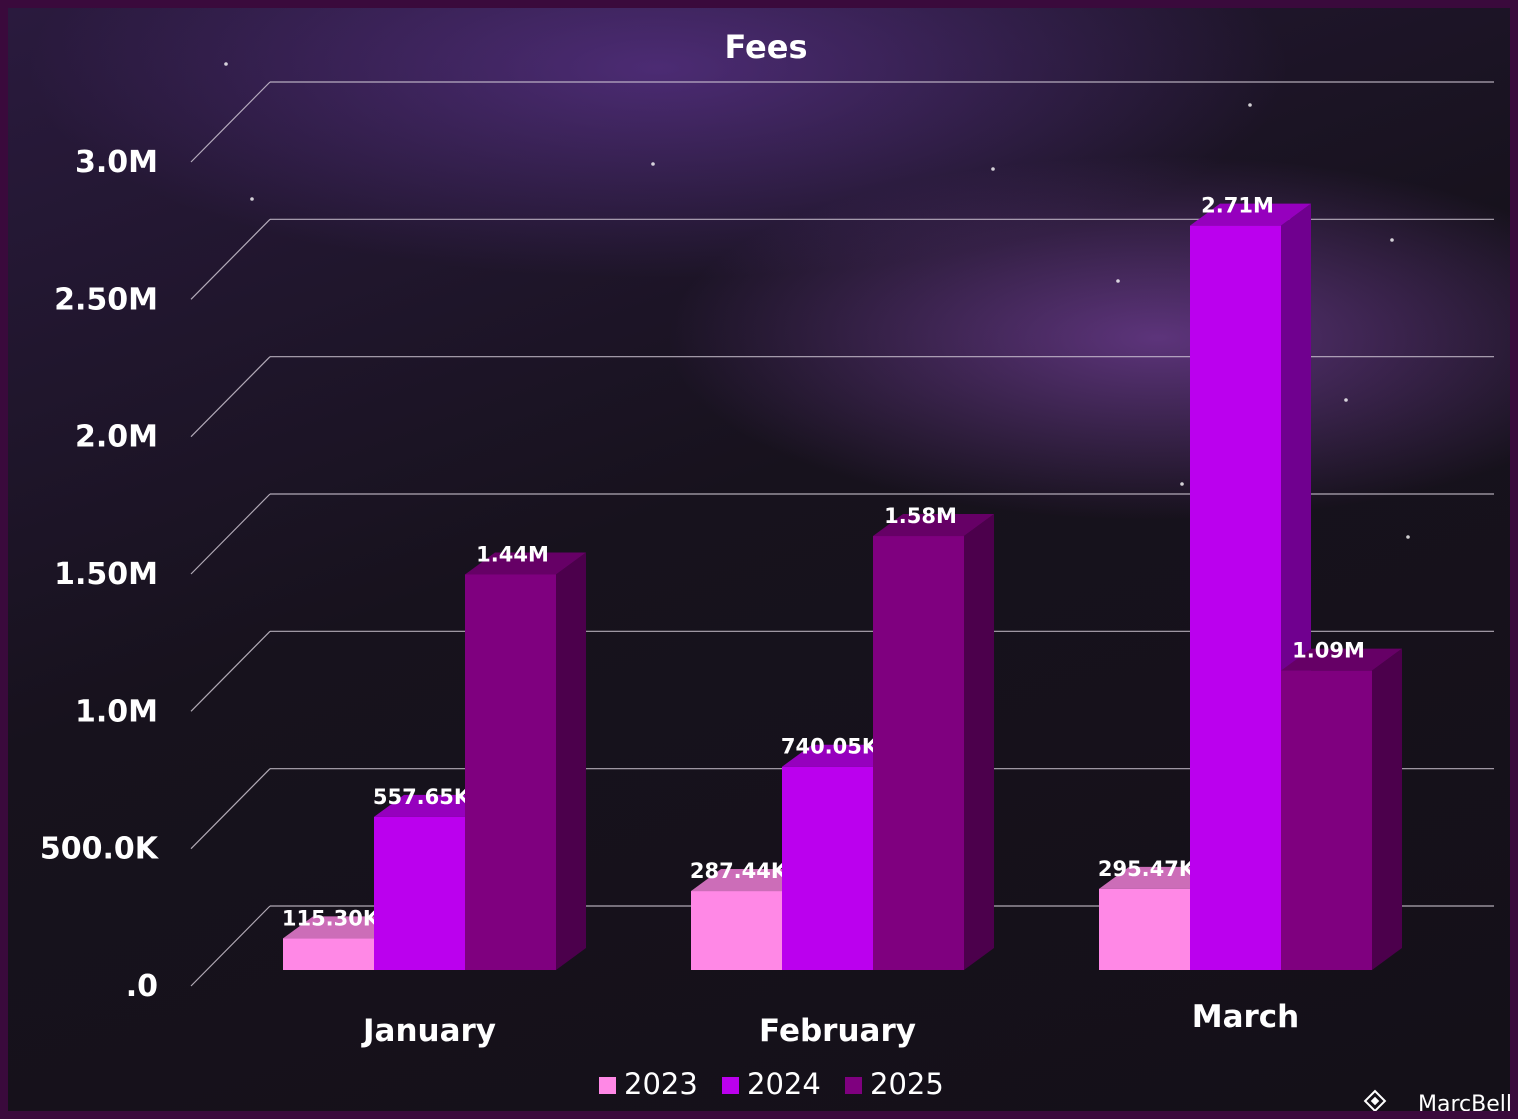  What do you see at coordinates (1328, 651) in the screenshot?
I see `data-label: 1.09M` at bounding box center [1328, 651].